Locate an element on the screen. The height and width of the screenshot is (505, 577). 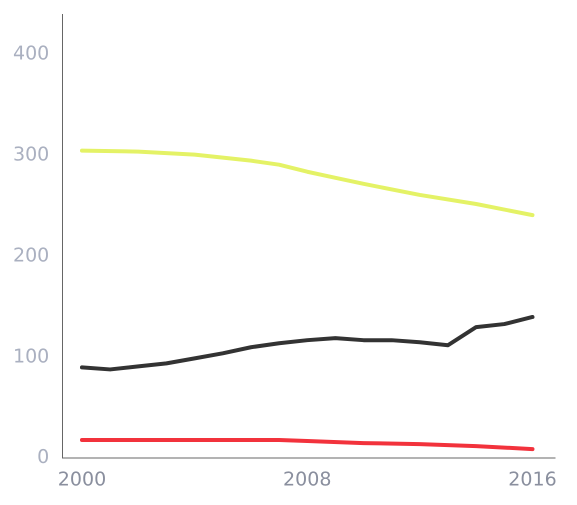
x-tick-label: 2016 is located at coordinates (532, 479).